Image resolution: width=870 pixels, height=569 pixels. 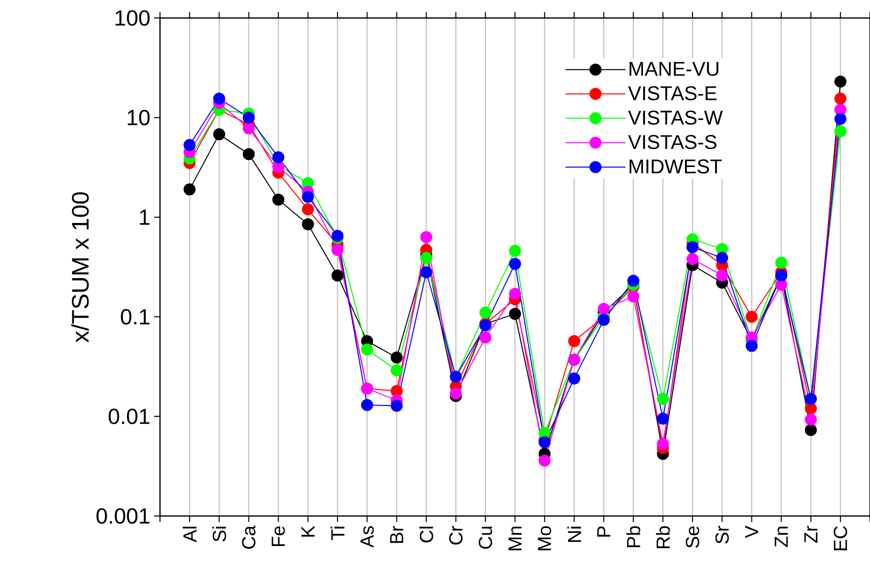 What do you see at coordinates (80, 267) in the screenshot?
I see `y-axis-title: x/TSUM x 100` at bounding box center [80, 267].